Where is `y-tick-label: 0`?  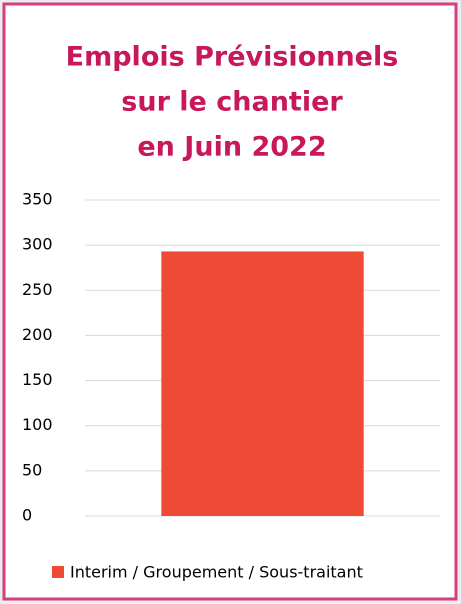 y-tick-label: 0 is located at coordinates (27, 515).